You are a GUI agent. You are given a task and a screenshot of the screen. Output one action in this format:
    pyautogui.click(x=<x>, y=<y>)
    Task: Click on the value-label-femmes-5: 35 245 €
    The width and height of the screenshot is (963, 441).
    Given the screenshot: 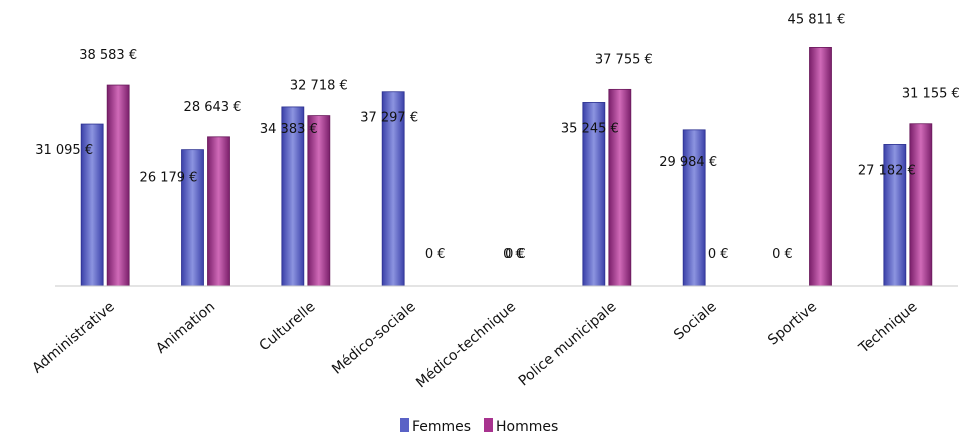 What is the action you would take?
    pyautogui.click(x=590, y=128)
    